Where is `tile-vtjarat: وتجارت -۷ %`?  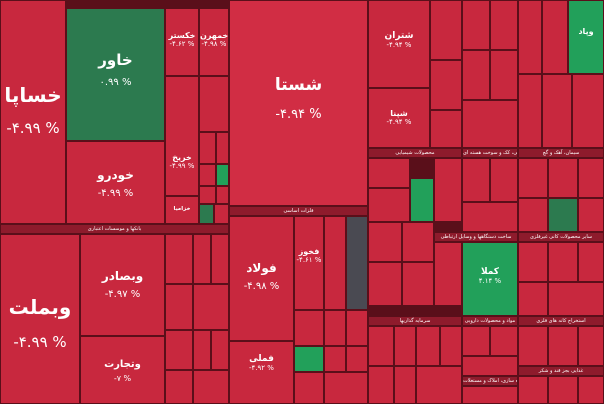 tile-vtjarat: وتجارت -۷ % is located at coordinates (122, 370).